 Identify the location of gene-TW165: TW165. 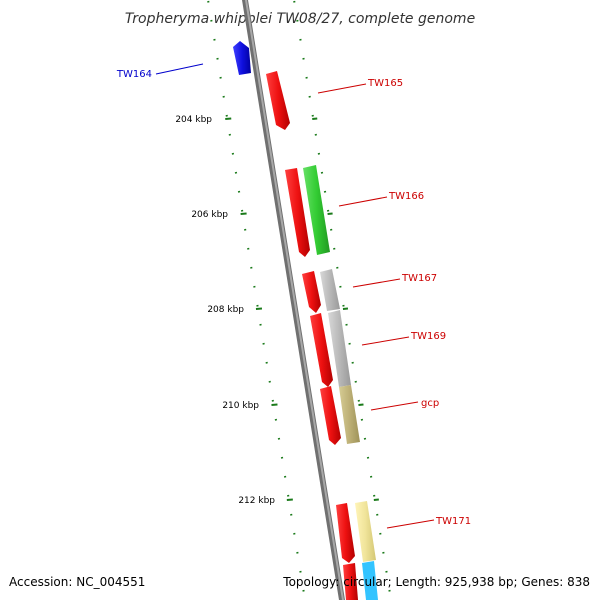
(334, 100).